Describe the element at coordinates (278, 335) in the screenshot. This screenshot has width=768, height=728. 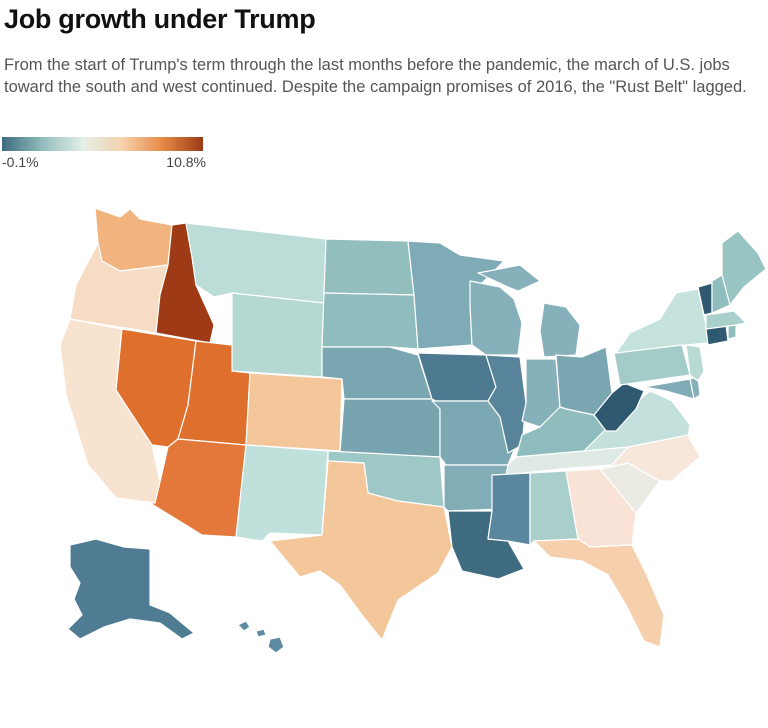
I see `state-wyoming` at that location.